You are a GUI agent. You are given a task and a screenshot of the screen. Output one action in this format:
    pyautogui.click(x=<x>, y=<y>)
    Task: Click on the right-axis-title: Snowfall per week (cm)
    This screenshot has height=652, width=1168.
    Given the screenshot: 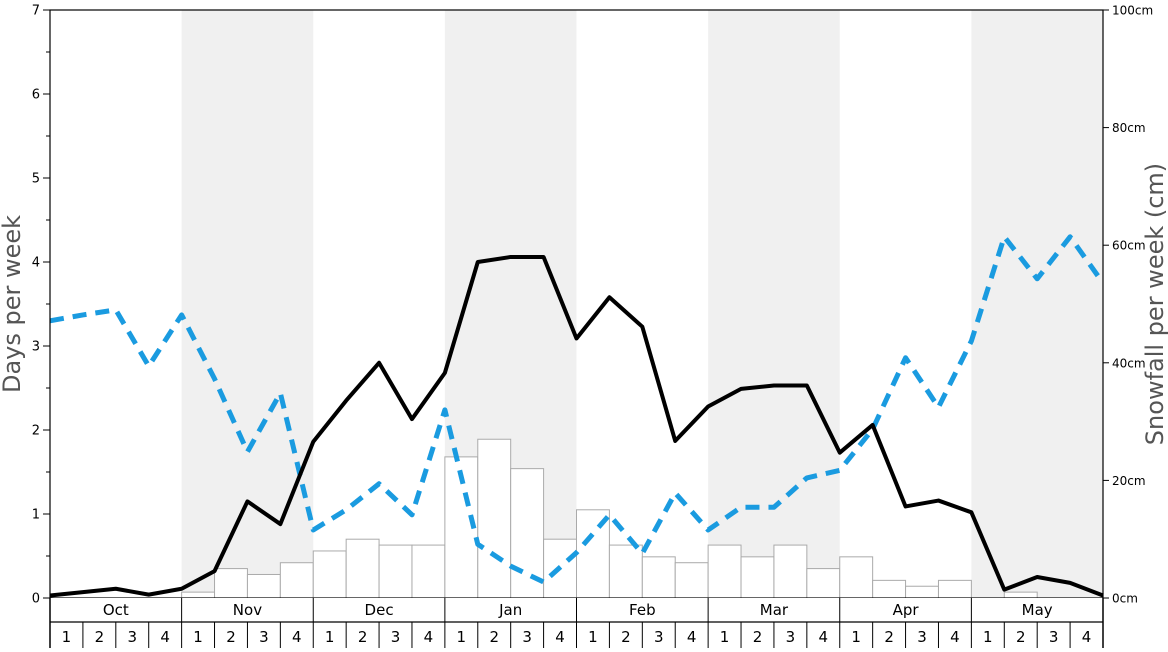 What is the action you would take?
    pyautogui.click(x=1154, y=304)
    